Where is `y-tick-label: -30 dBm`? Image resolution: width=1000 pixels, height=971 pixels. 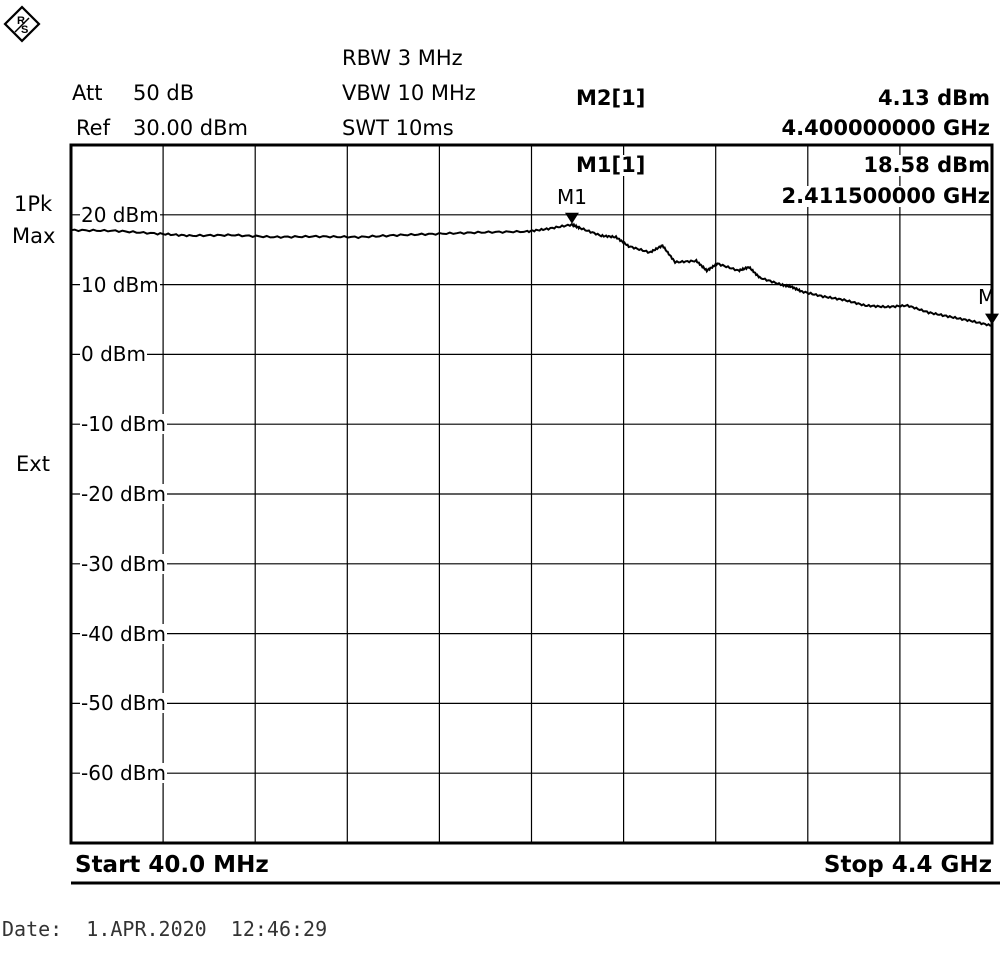 y-tick-label: -30 dBm is located at coordinates (123, 563).